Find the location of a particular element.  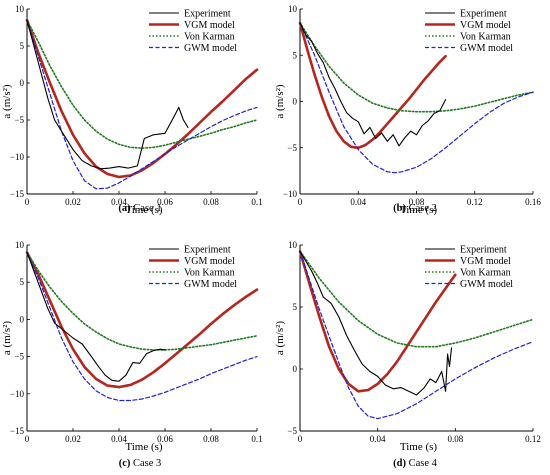

panel-case: Case 2 is located at coordinates (421, 208).